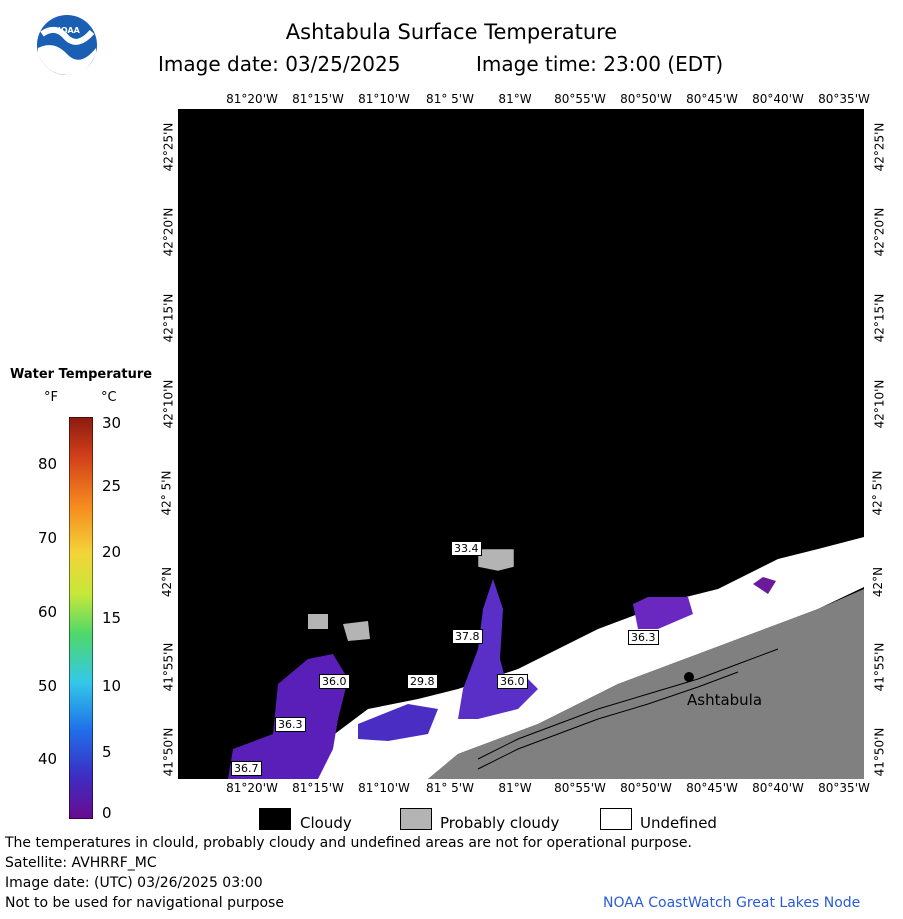 This screenshot has width=903, height=919. I want to click on lon-label-top: 81°20'W, so click(252, 99).